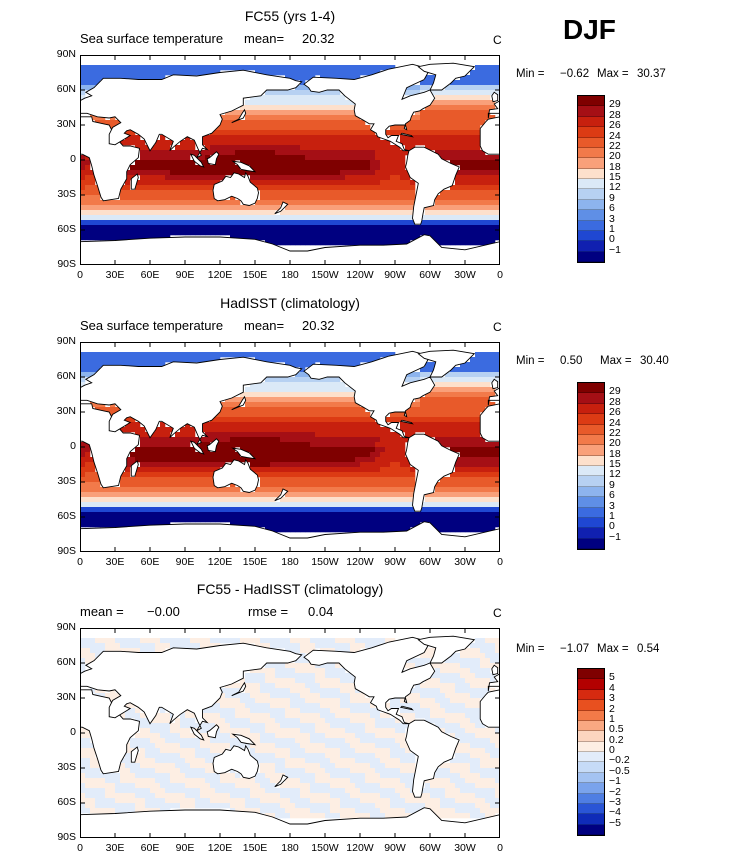 Image resolution: width=733 pixels, height=866 pixels. Describe the element at coordinates (281, 781) in the screenshot. I see `land-newZealand` at that location.